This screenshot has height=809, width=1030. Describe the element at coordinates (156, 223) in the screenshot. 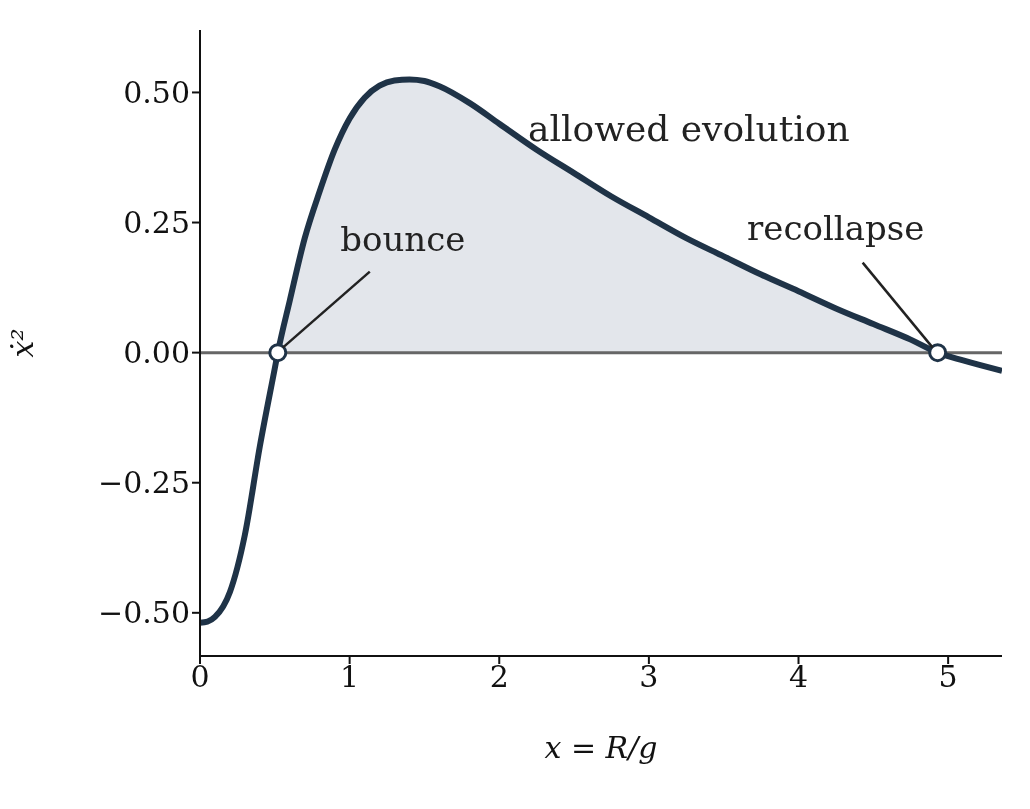

I see `y-tick-label: 0.25` at that location.